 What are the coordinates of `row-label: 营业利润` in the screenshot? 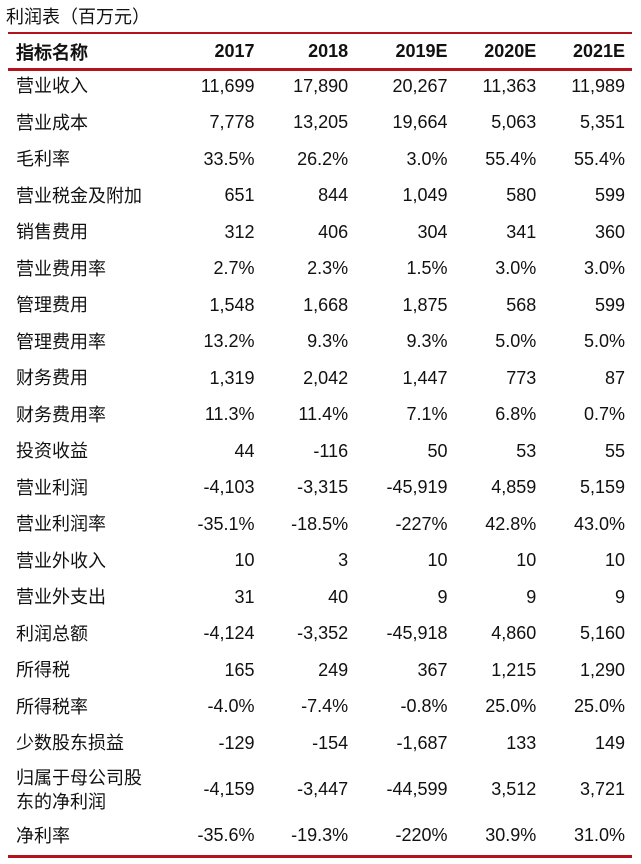 It's located at (52, 487).